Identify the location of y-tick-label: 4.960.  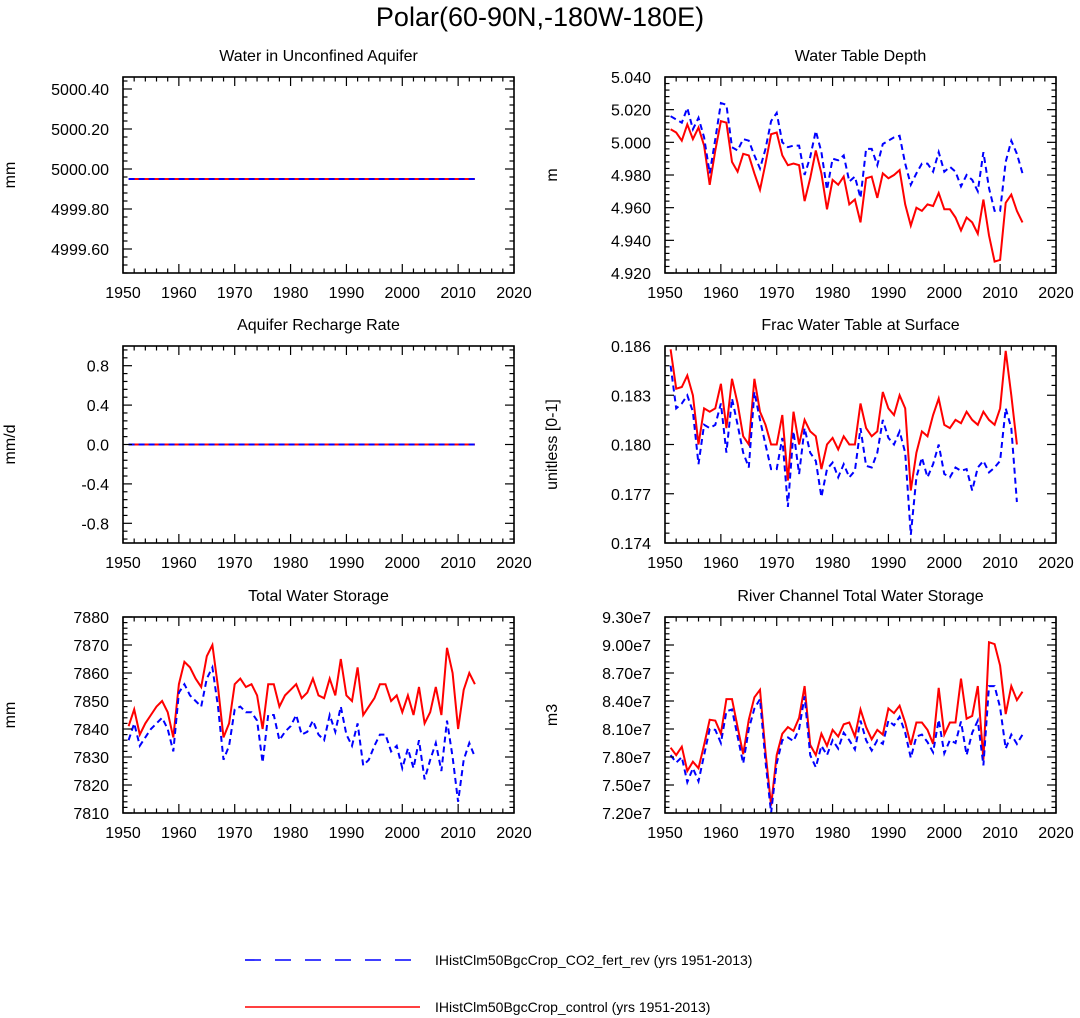
(631, 209).